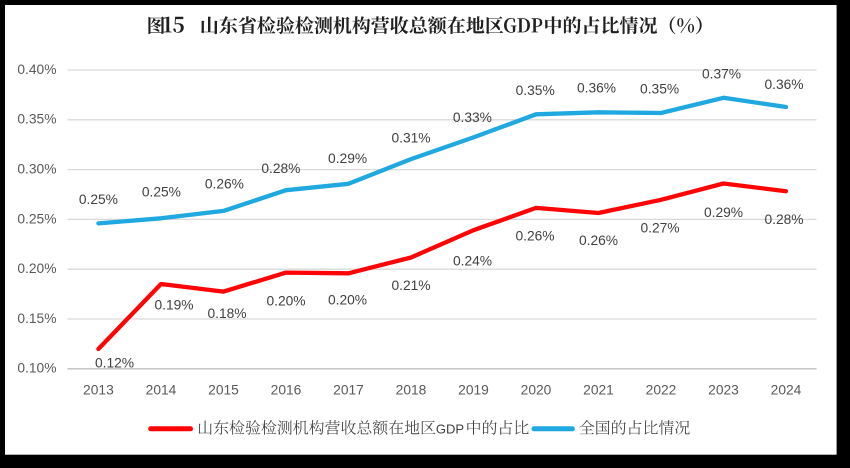 The width and height of the screenshot is (850, 468). Describe the element at coordinates (786, 390) in the screenshot. I see `svg-text: 2024` at that location.